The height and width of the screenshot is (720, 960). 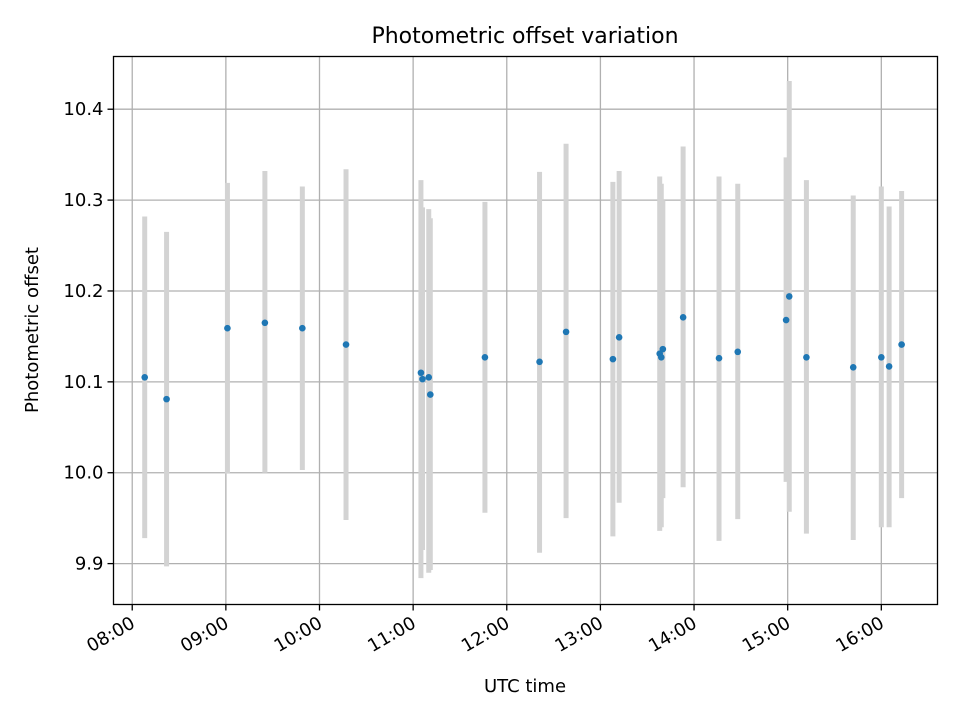 What do you see at coordinates (89, 564) in the screenshot?
I see `y-tick-label: 9.9` at bounding box center [89, 564].